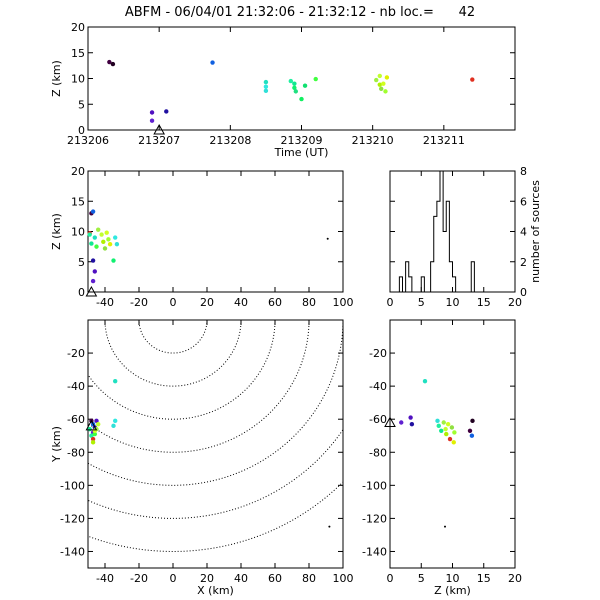 This screenshot has height=600, width=600. Describe the element at coordinates (452, 590) in the screenshot. I see `x-axis-label: Z (km)` at that location.